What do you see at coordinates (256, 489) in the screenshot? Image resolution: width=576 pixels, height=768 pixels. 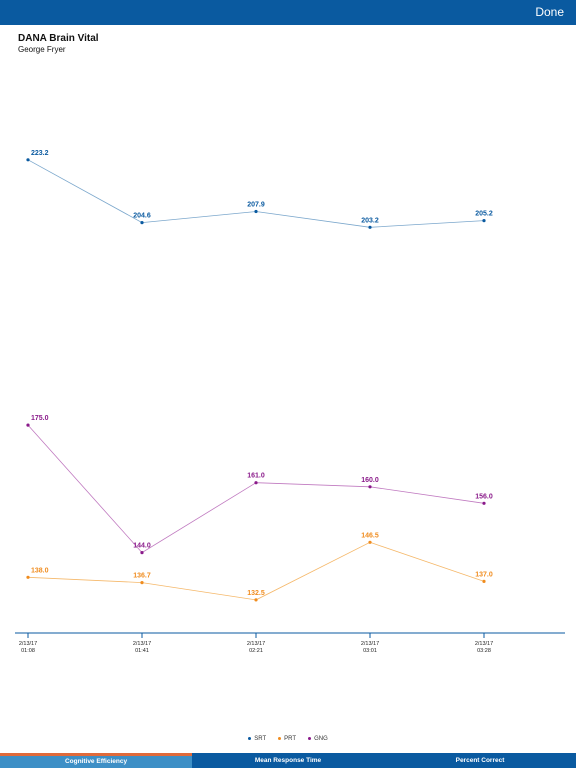 I see `series-line-gng` at bounding box center [256, 489].